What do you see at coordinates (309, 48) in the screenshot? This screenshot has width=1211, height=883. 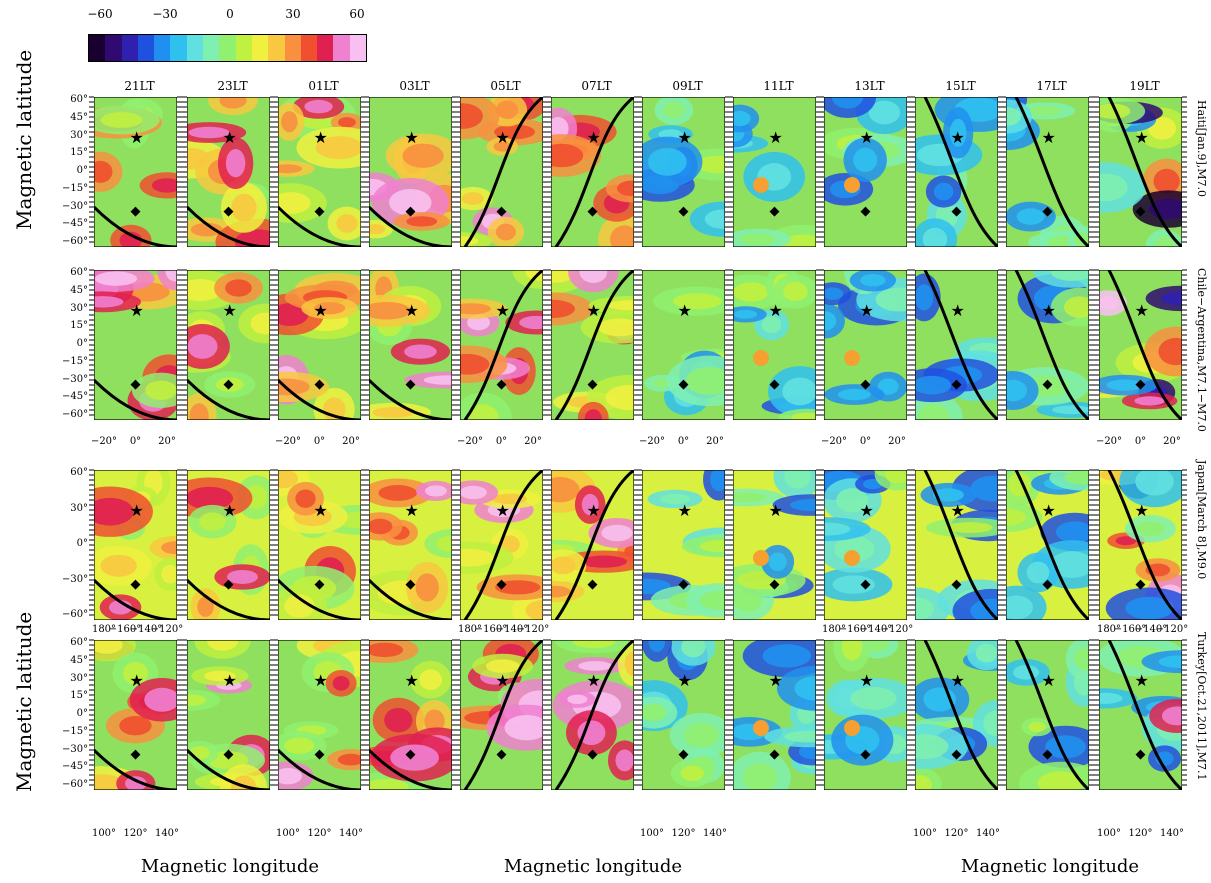 I see `colorbar-swatch` at bounding box center [309, 48].